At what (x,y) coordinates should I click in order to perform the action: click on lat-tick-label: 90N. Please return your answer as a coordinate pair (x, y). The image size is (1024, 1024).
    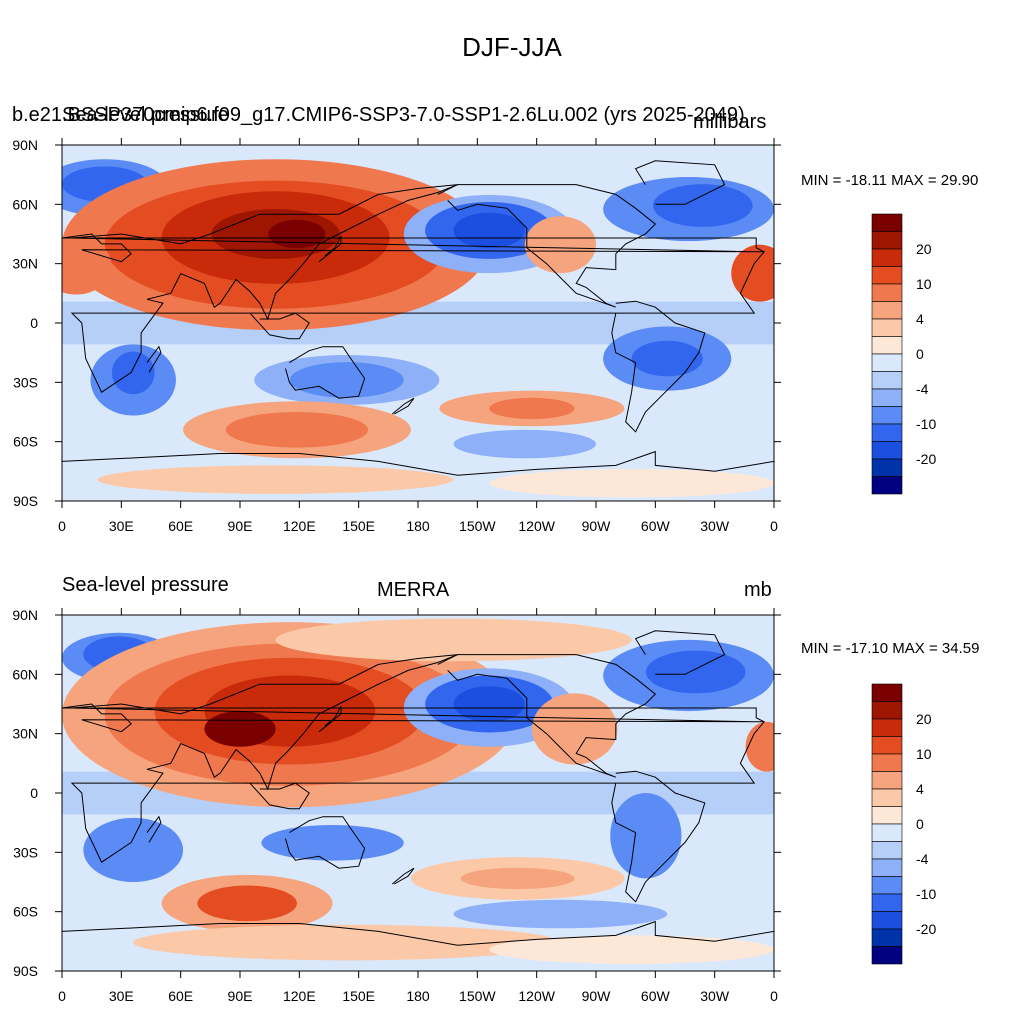
    Looking at the image, I should click on (25, 615).